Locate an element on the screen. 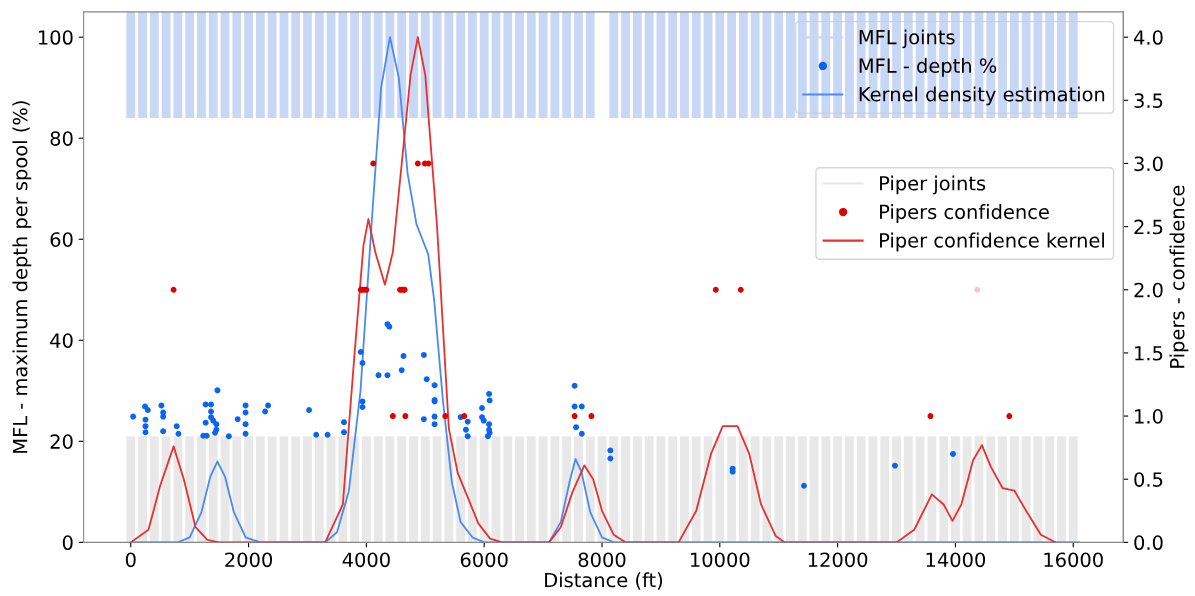  x-tick-label: 14000 is located at coordinates (956, 560).